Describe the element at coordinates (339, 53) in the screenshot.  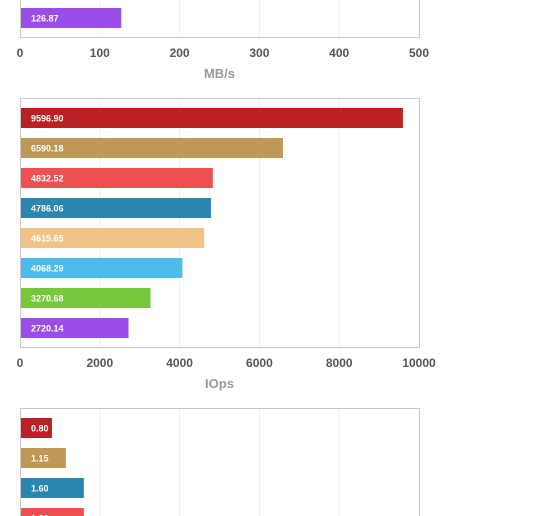
I see `x-tick-label: 400` at that location.